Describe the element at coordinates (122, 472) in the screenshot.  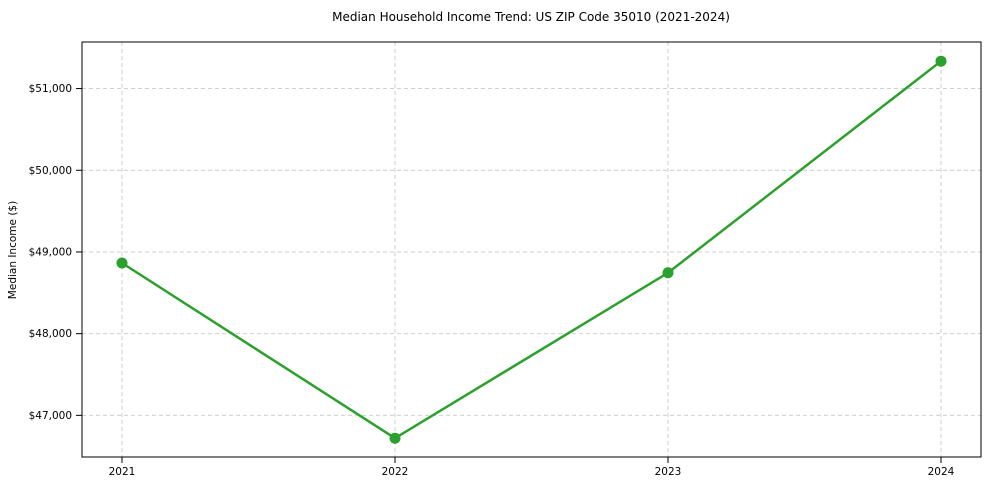
I see `x-tick-label: 2021` at that location.